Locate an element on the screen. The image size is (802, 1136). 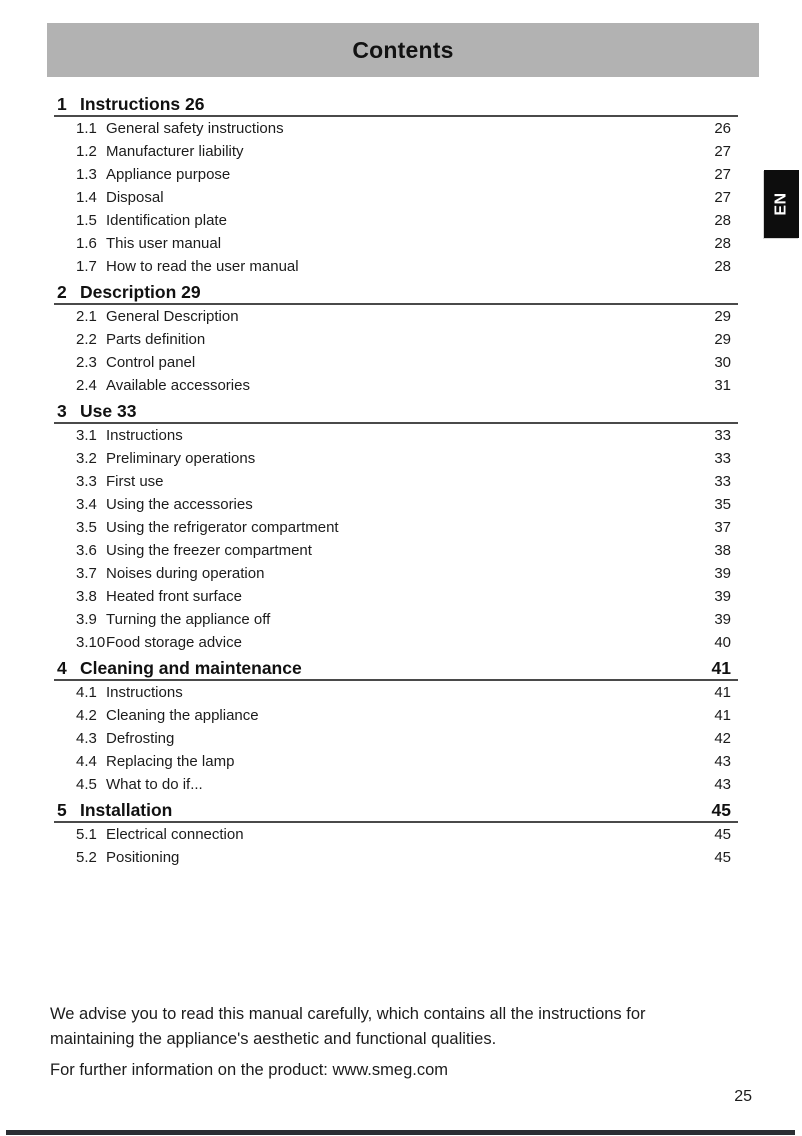
toc-item: 2.2 Parts definition 29 is located at coordinates (396, 339).